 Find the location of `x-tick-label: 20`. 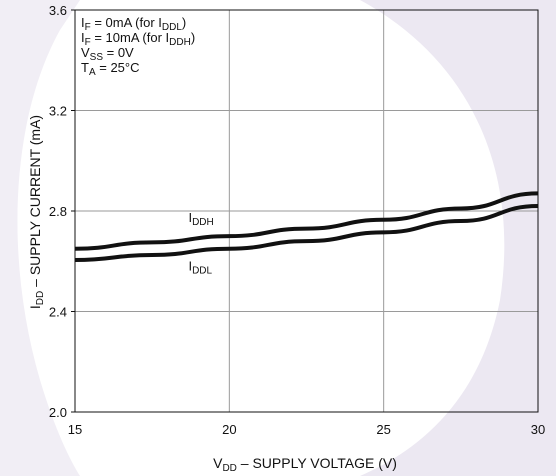

x-tick-label: 20 is located at coordinates (229, 429).